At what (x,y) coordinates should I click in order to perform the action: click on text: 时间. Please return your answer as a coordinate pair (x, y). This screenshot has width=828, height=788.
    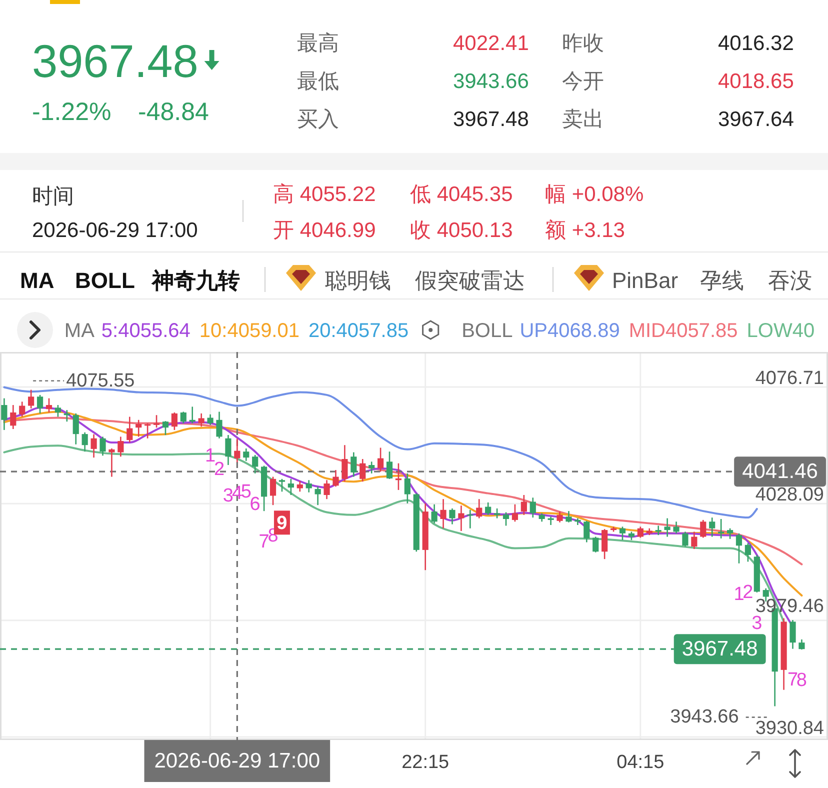
    Looking at the image, I should click on (53, 196).